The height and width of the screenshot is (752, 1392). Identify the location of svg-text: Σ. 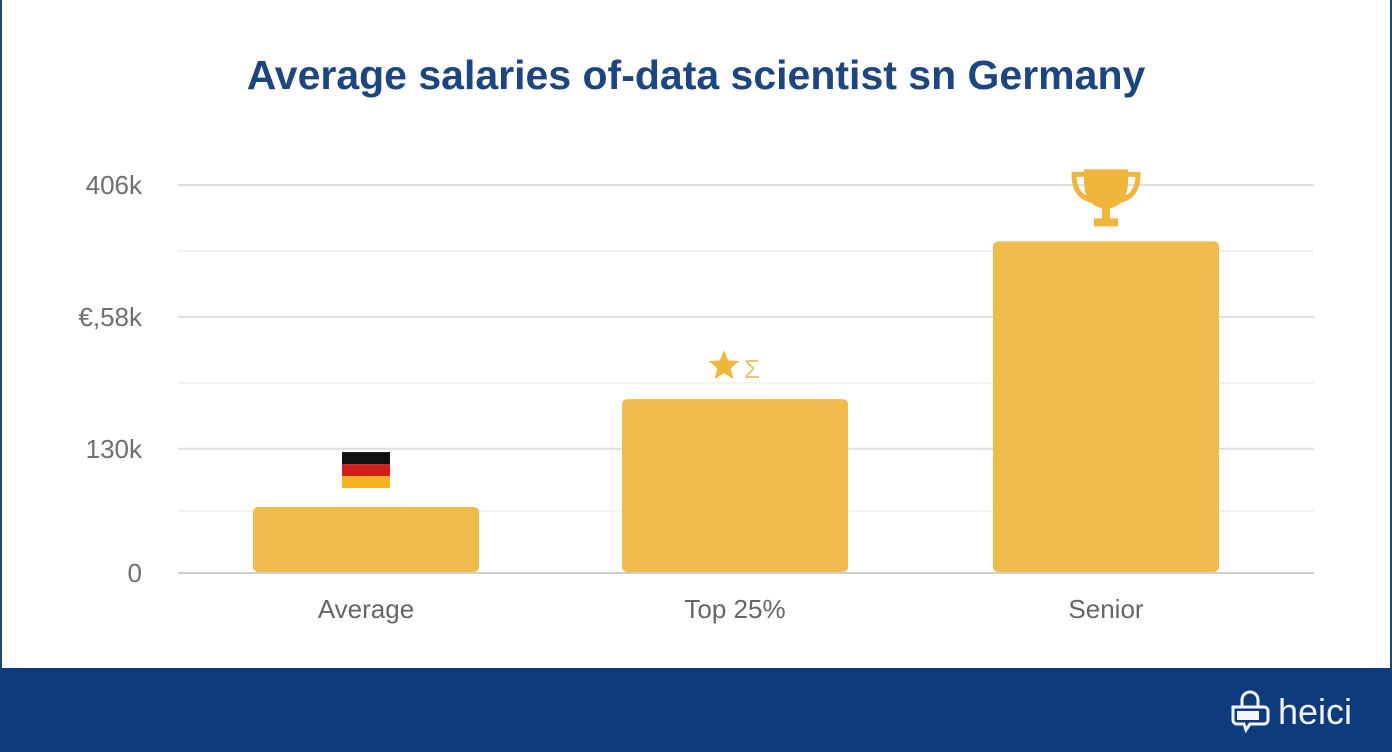
(752, 369).